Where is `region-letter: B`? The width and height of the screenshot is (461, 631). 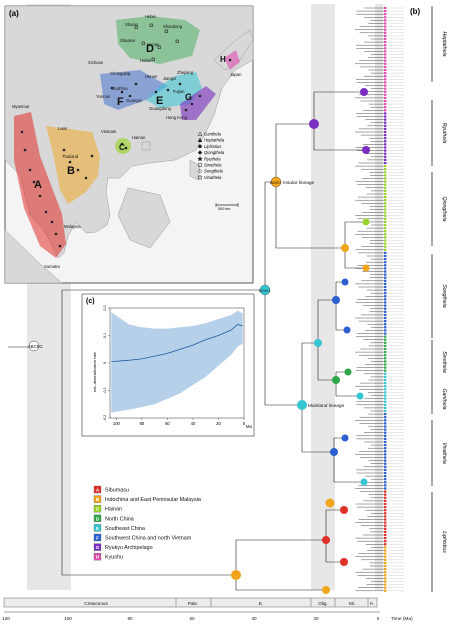 region-letter: B is located at coordinates (71, 171).